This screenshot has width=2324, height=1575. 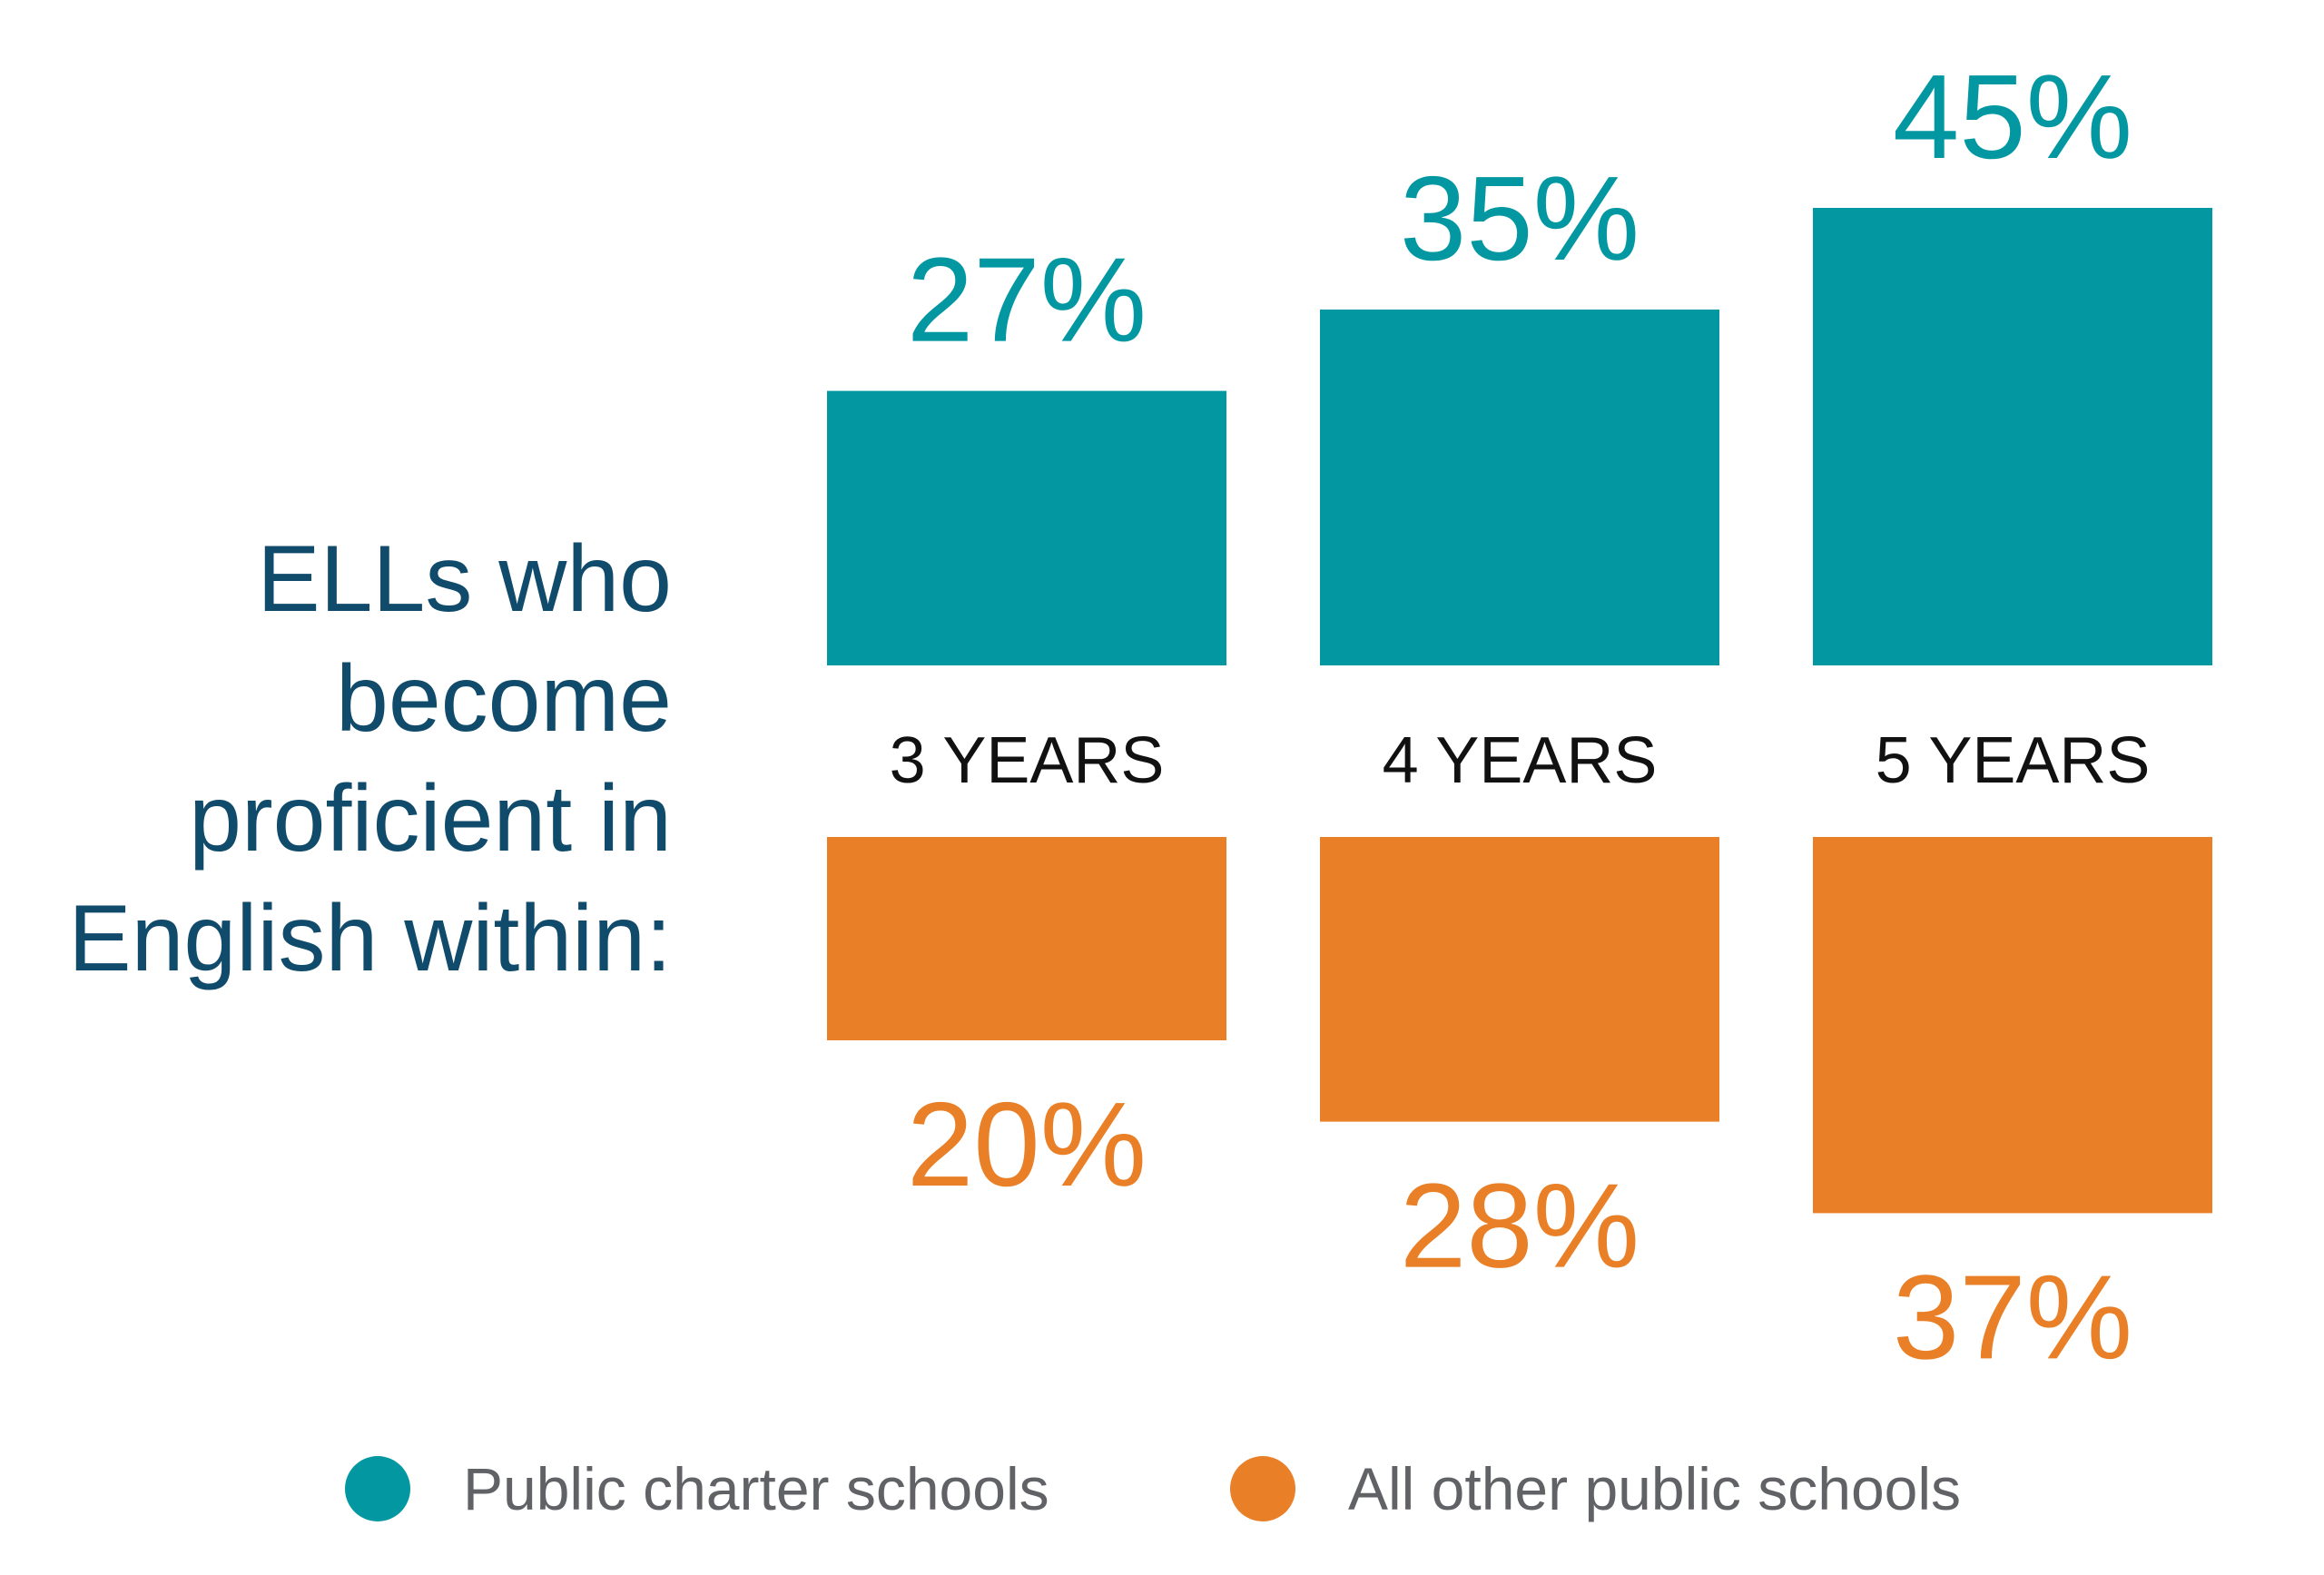 What do you see at coordinates (1027, 1144) in the screenshot?
I see `data-label-other-1: 20%` at bounding box center [1027, 1144].